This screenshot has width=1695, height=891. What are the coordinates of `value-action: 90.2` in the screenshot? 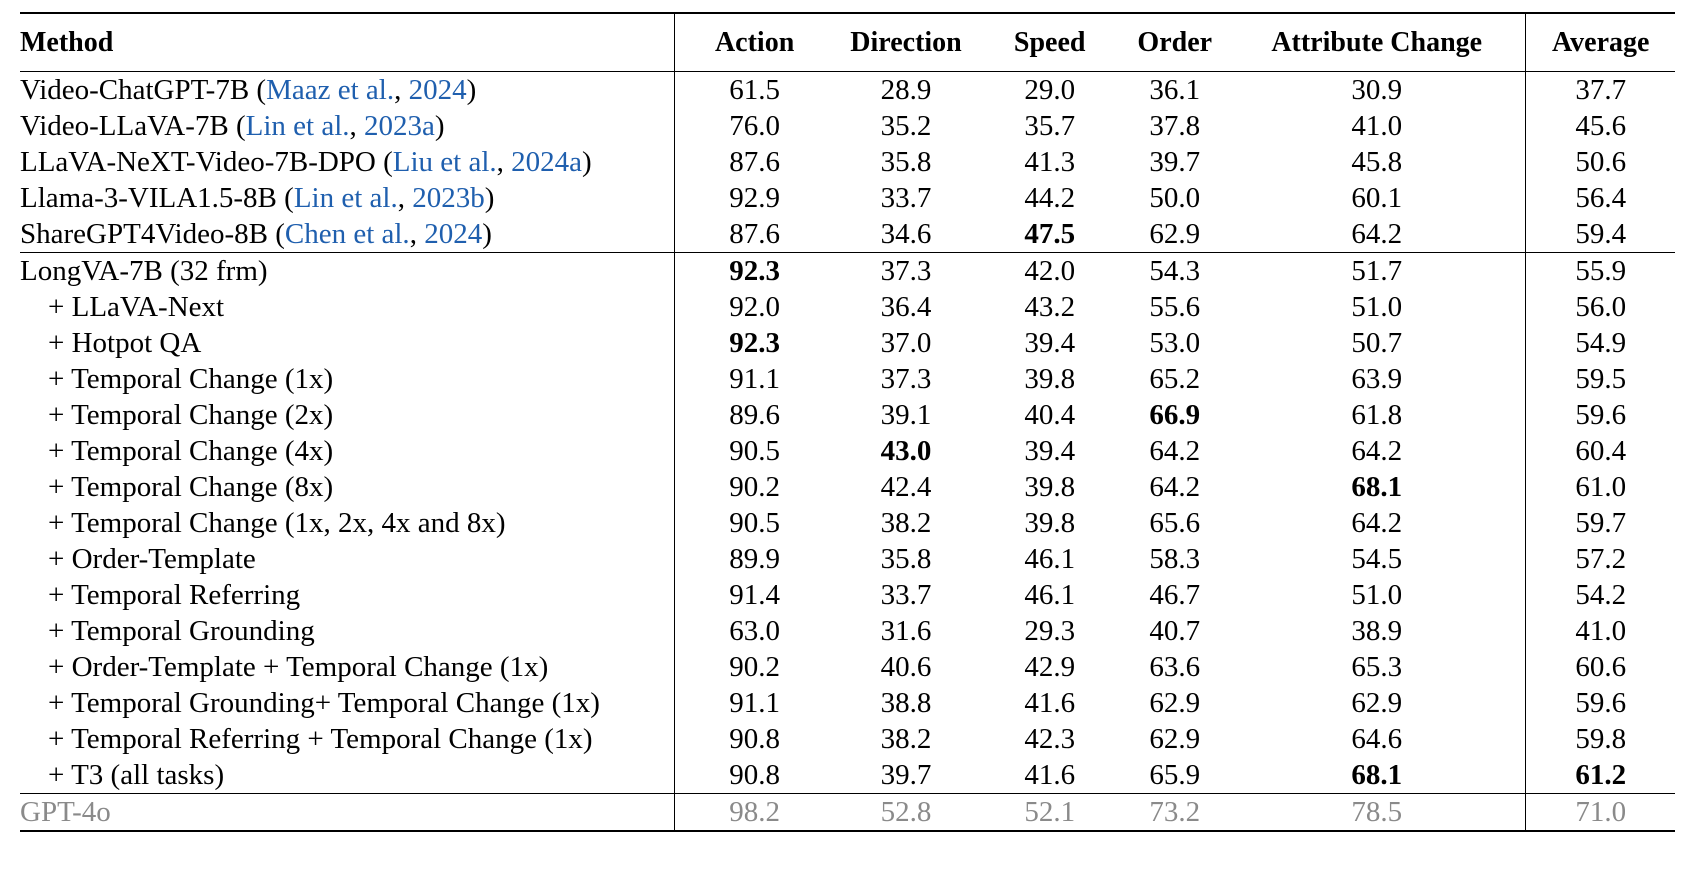 It's located at (755, 487).